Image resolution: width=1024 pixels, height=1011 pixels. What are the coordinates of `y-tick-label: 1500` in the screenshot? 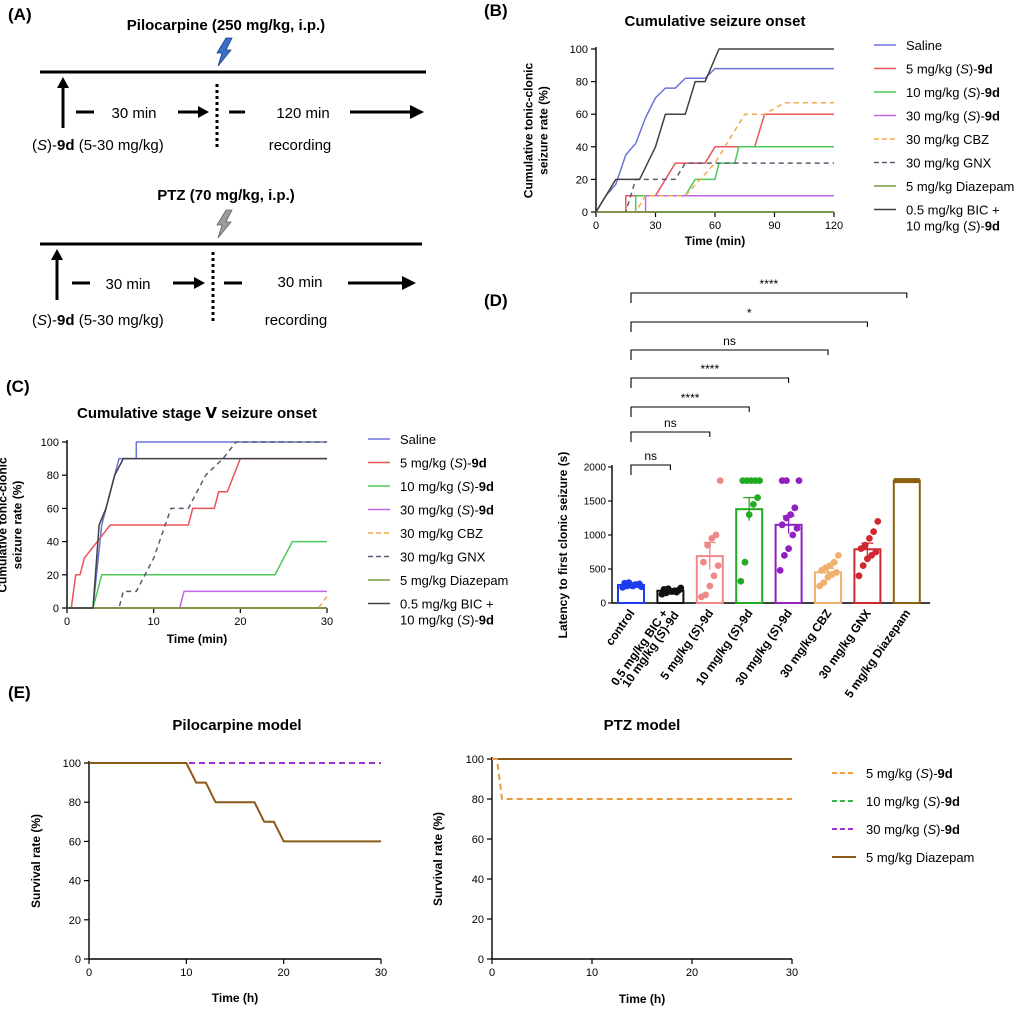 It's located at (595, 502).